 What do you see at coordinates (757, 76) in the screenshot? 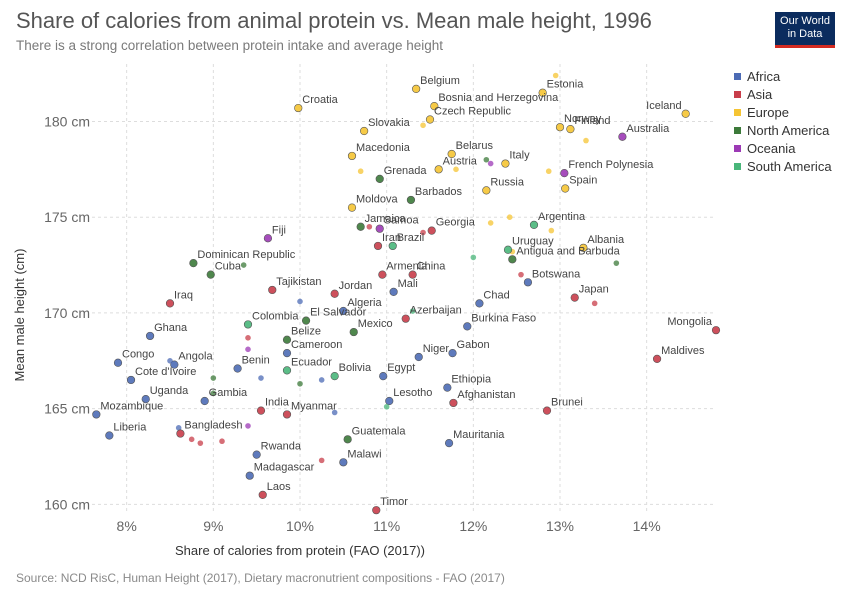
I see `legend-item-africa: Africa` at bounding box center [757, 76].